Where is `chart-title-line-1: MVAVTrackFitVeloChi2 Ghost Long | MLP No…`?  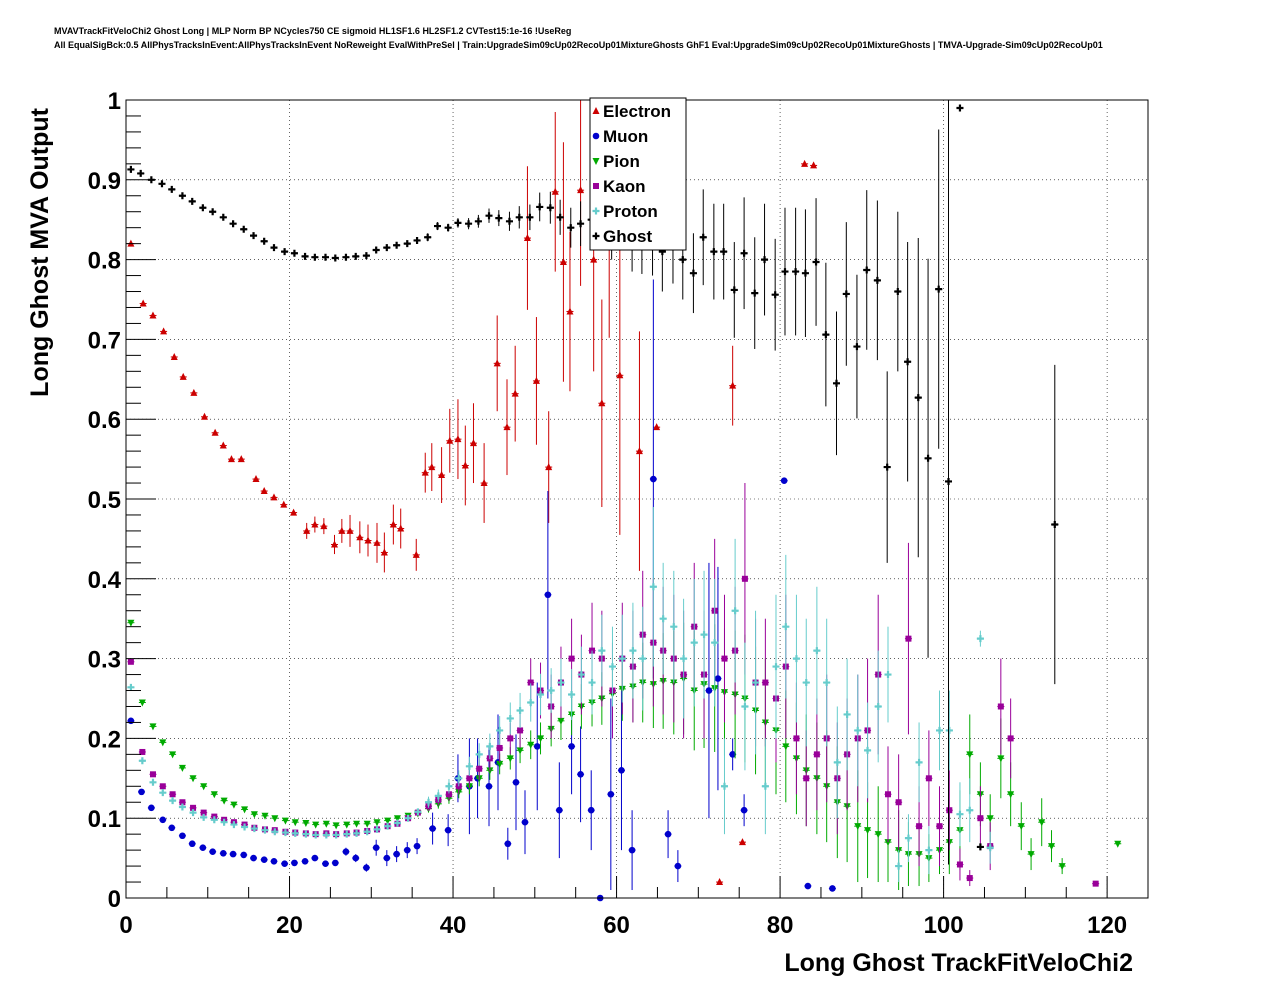
chart-title-line-1: MVAVTrackFitVeloChi2 Ghost Long | MLP No… is located at coordinates (313, 31).